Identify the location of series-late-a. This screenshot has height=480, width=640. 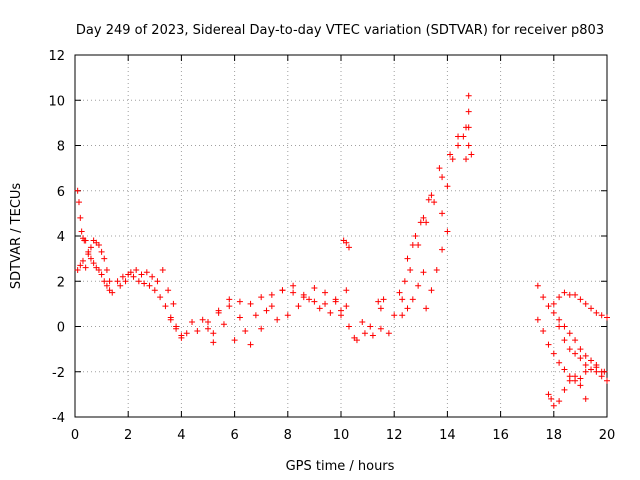
(571, 328).